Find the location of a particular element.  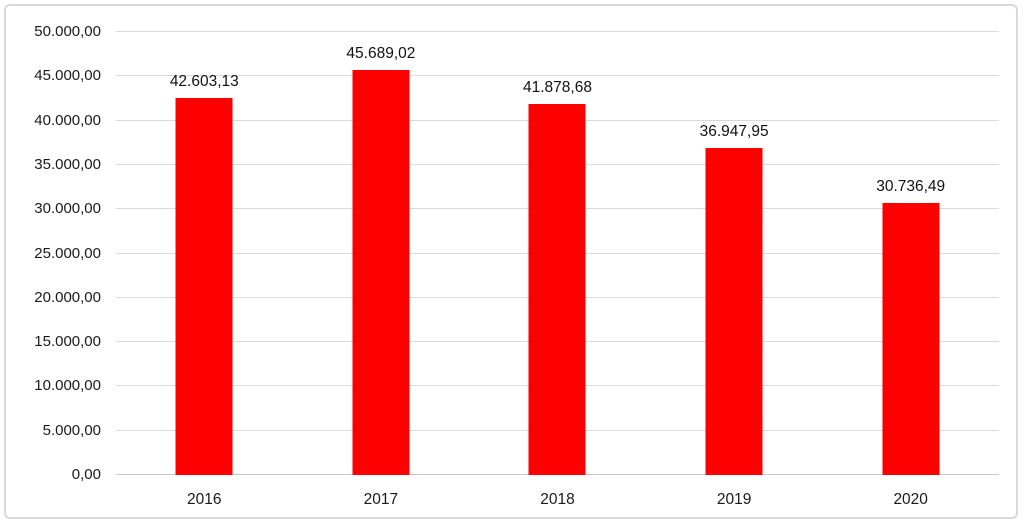

x-tick-label: 2020 is located at coordinates (910, 499).